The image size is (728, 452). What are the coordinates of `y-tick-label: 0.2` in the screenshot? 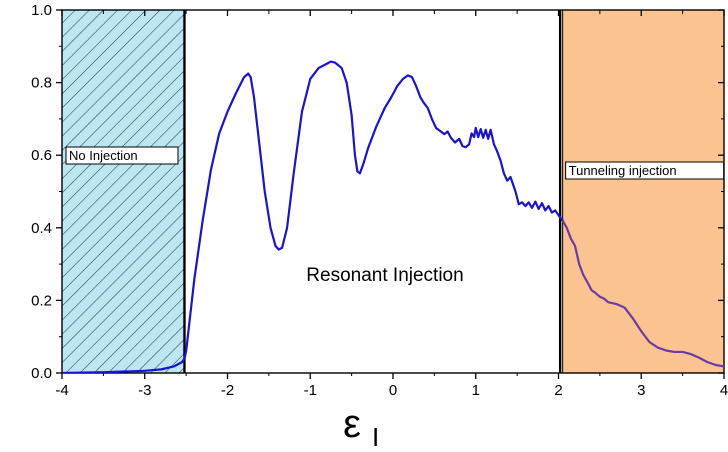 It's located at (41, 300).